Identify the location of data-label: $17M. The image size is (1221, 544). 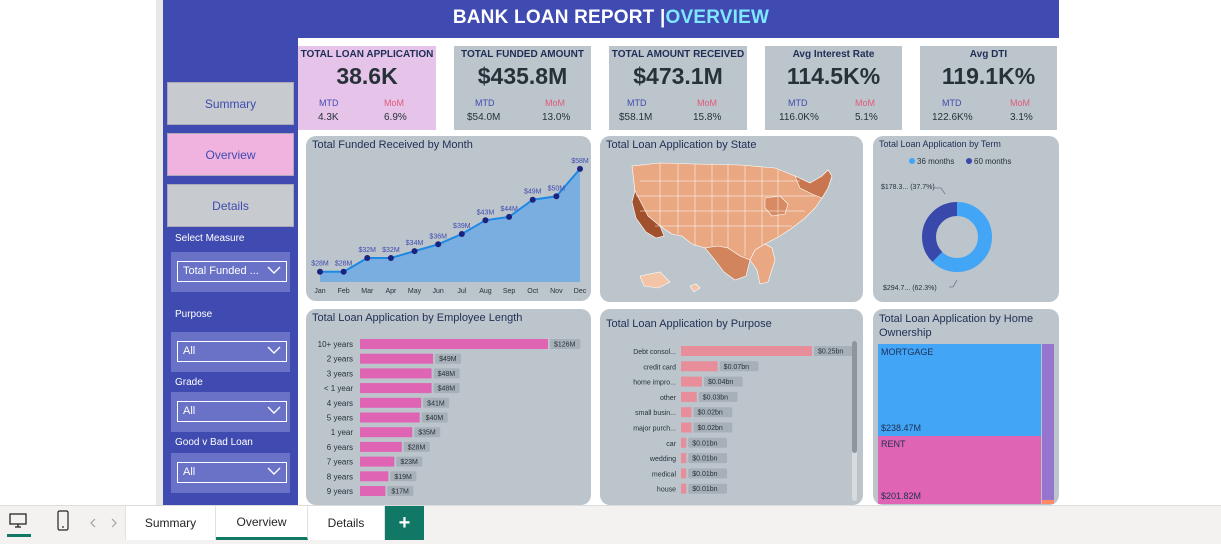
(400, 492).